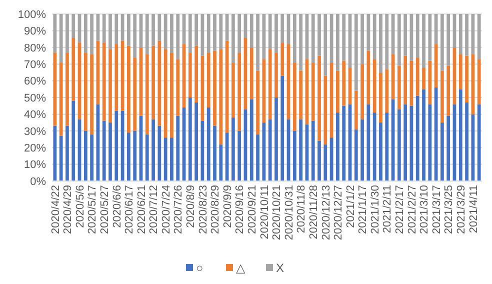  I want to click on x-tick-label: 2021/2/17, so click(400, 209).